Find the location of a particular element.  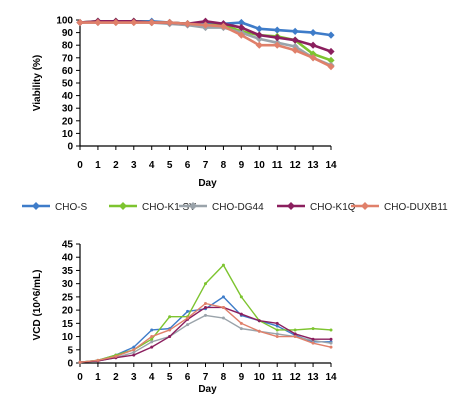

y-tick-label: 45 is located at coordinates (68, 245).